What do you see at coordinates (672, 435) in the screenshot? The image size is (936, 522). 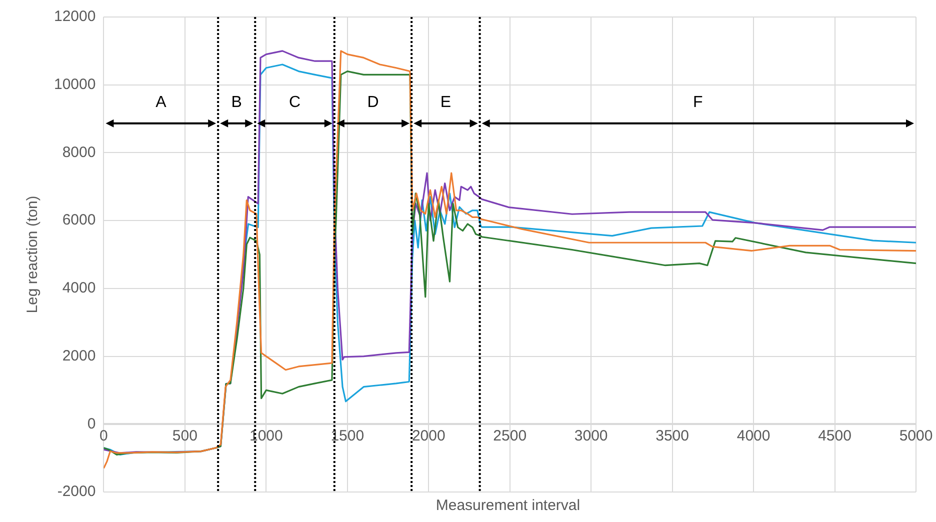 I see `x-tick-label: 3500` at bounding box center [672, 435].